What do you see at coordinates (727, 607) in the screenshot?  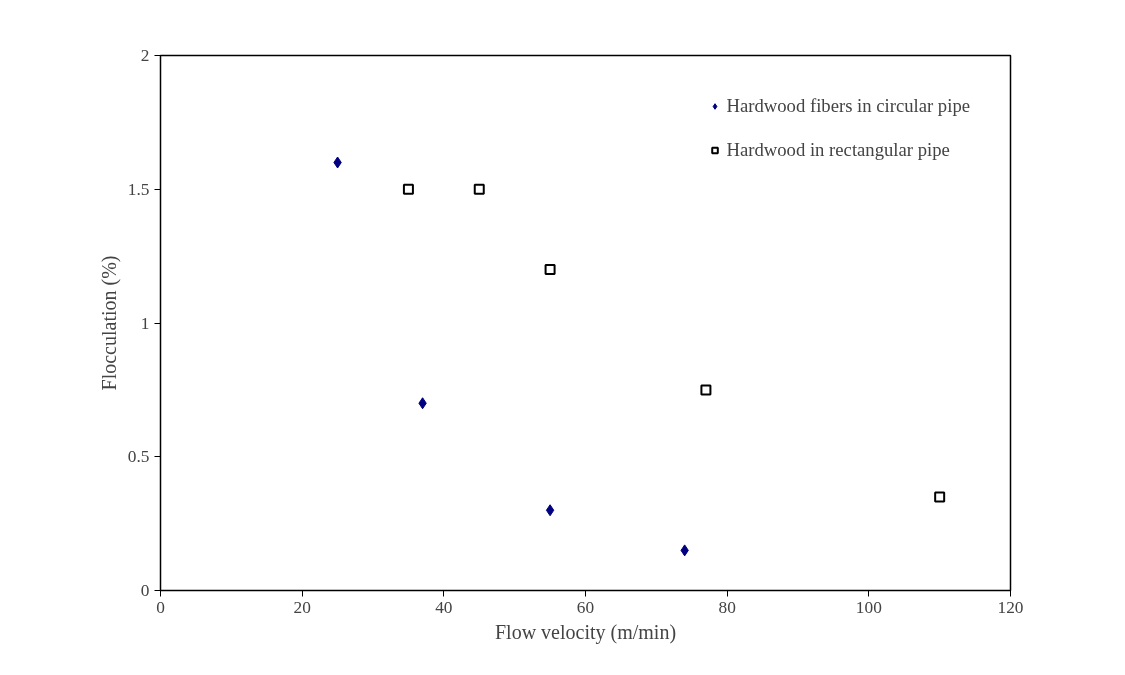 I see `x-tick-label: 80` at bounding box center [727, 607].